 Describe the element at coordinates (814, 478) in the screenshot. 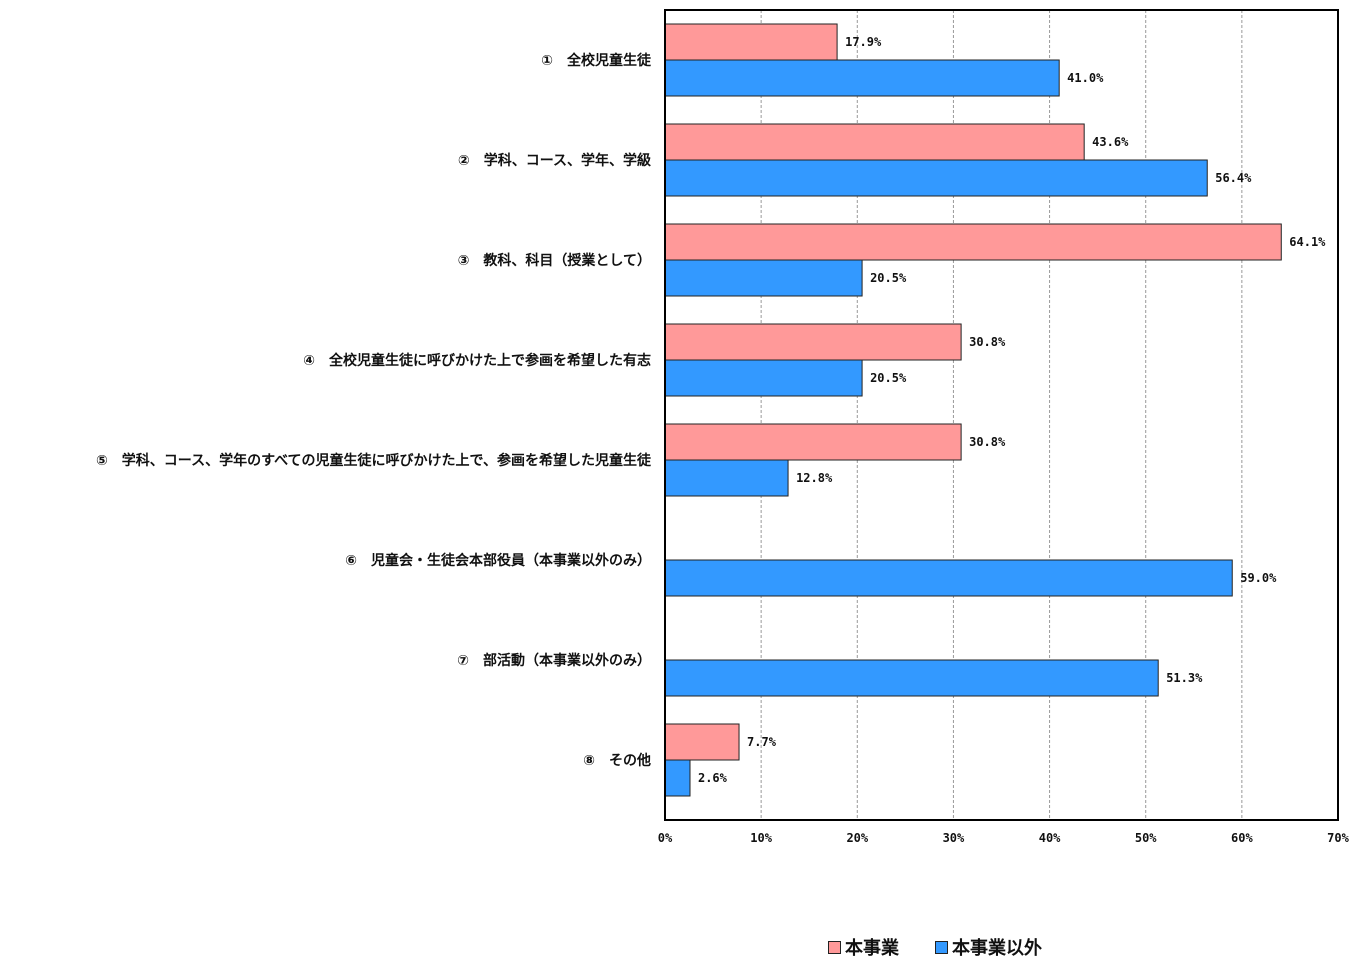

I see `data-label: 12.8%` at that location.